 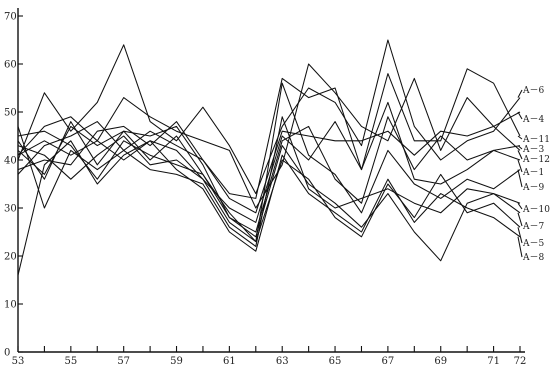 I want to click on series-labels: A－6 A－4 A－11A－3A－12 A－1 A－9 A－10 A－7 A－5 A－8, so click(x=533, y=174).